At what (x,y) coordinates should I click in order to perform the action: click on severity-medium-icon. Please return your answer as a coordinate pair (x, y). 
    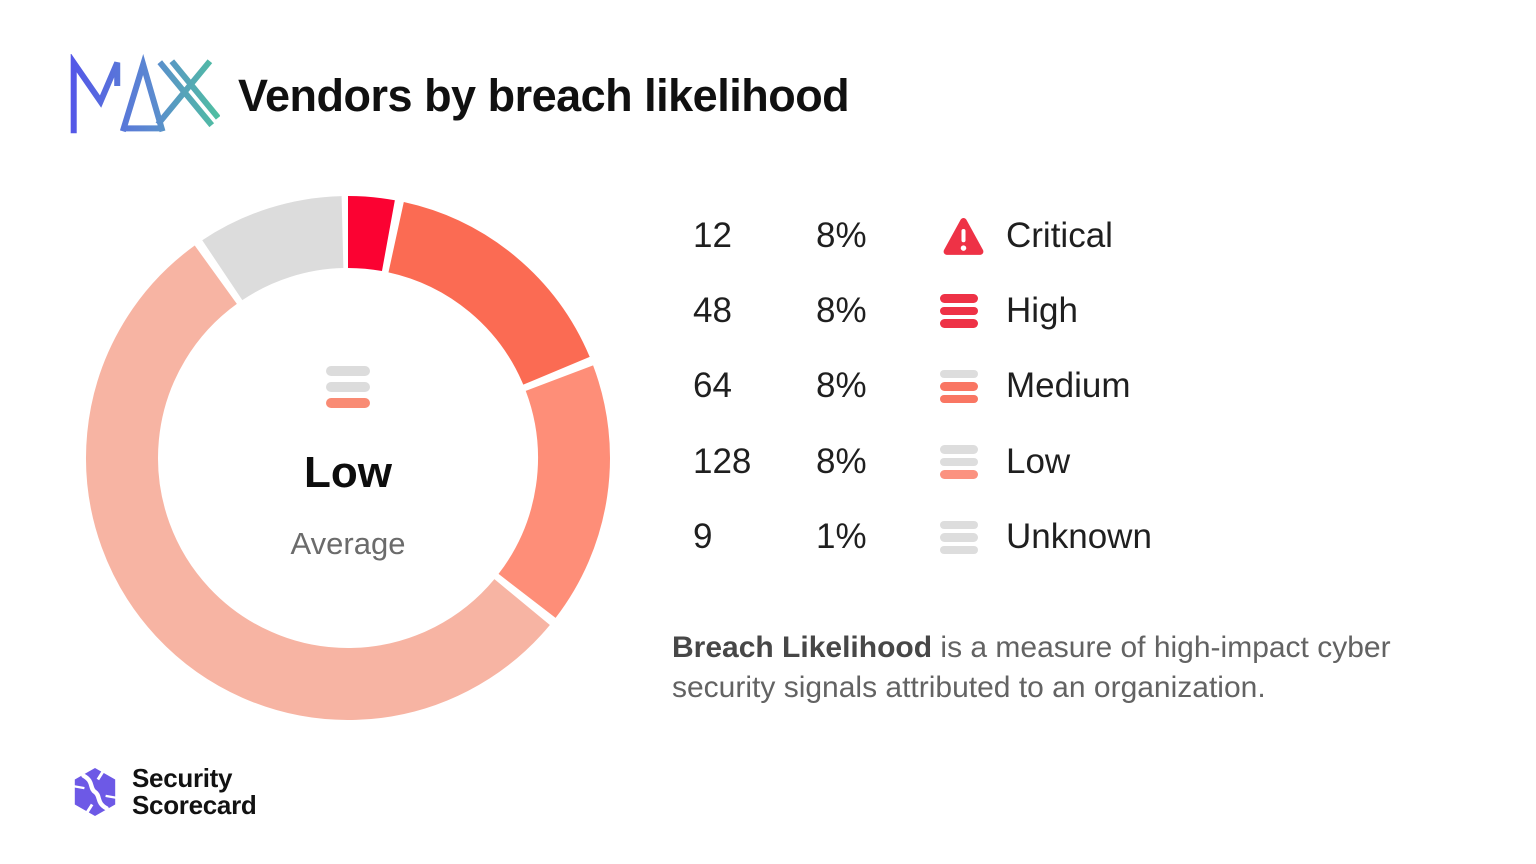
    Looking at the image, I should click on (973, 386).